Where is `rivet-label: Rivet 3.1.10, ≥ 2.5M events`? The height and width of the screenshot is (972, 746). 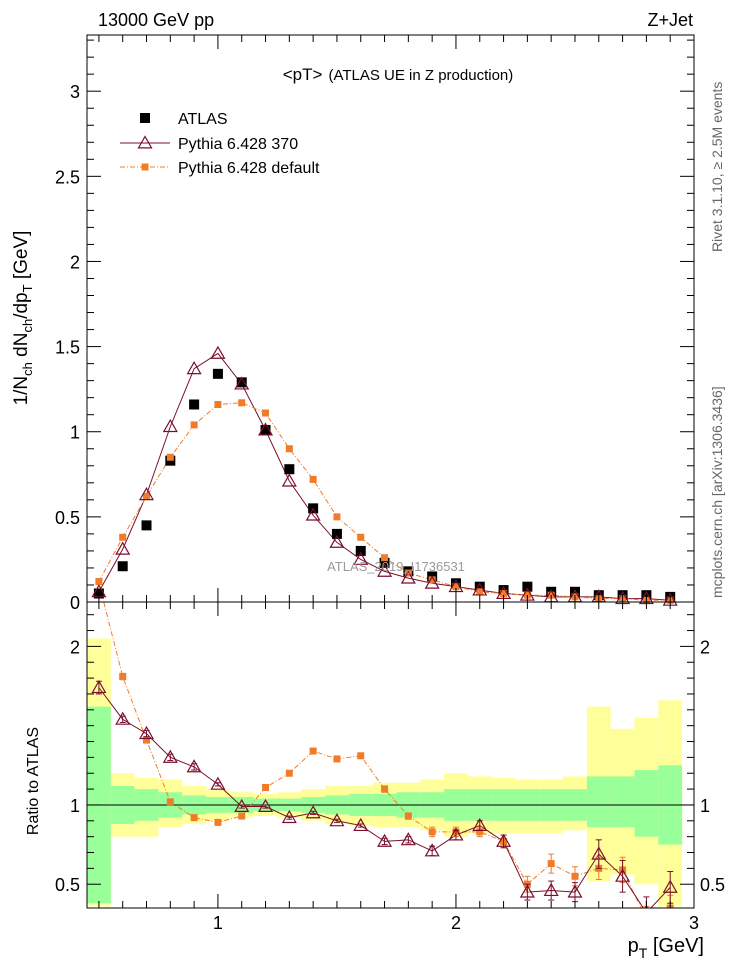
rivet-label: Rivet 3.1.10, ≥ 2.5M events is located at coordinates (717, 167).